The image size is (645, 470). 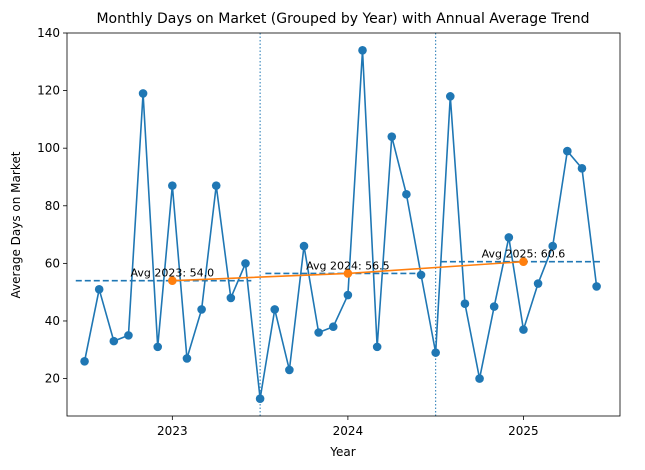 What do you see at coordinates (48, 91) in the screenshot?
I see `y-tick-label: 120` at bounding box center [48, 91].